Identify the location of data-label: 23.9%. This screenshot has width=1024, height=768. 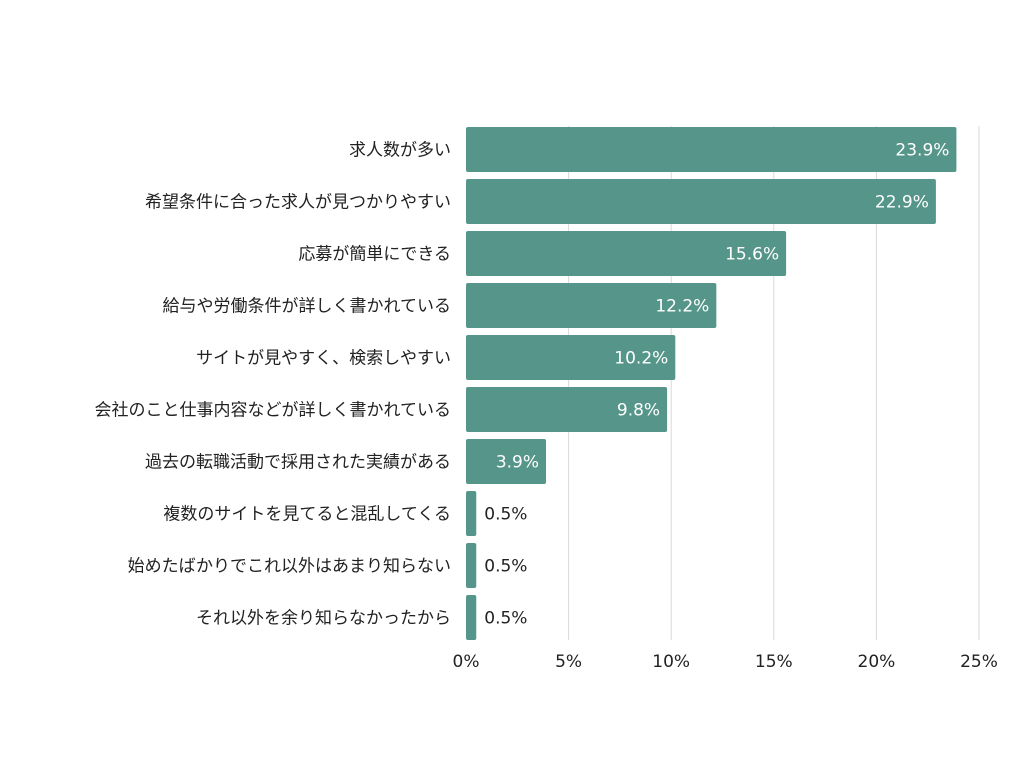
(922, 151).